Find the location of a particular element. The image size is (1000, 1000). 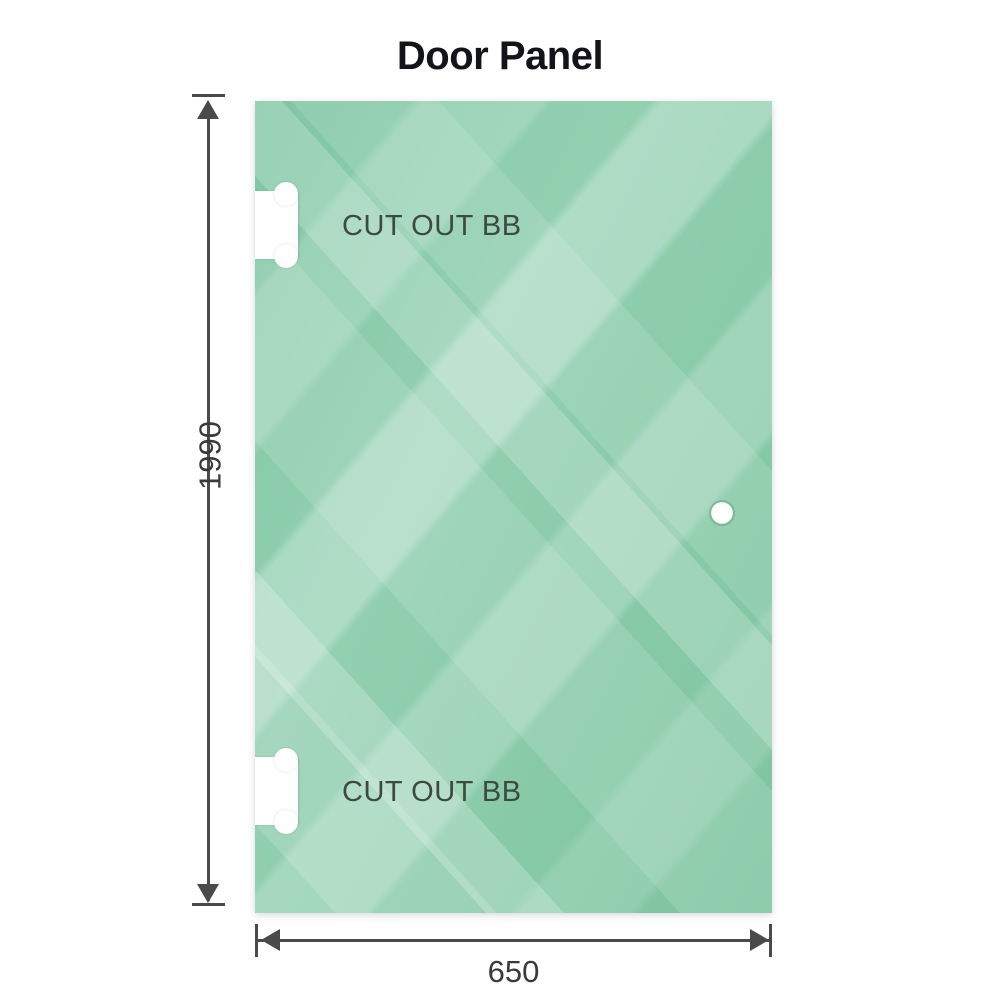

cutout-top is located at coordinates (276, 225).